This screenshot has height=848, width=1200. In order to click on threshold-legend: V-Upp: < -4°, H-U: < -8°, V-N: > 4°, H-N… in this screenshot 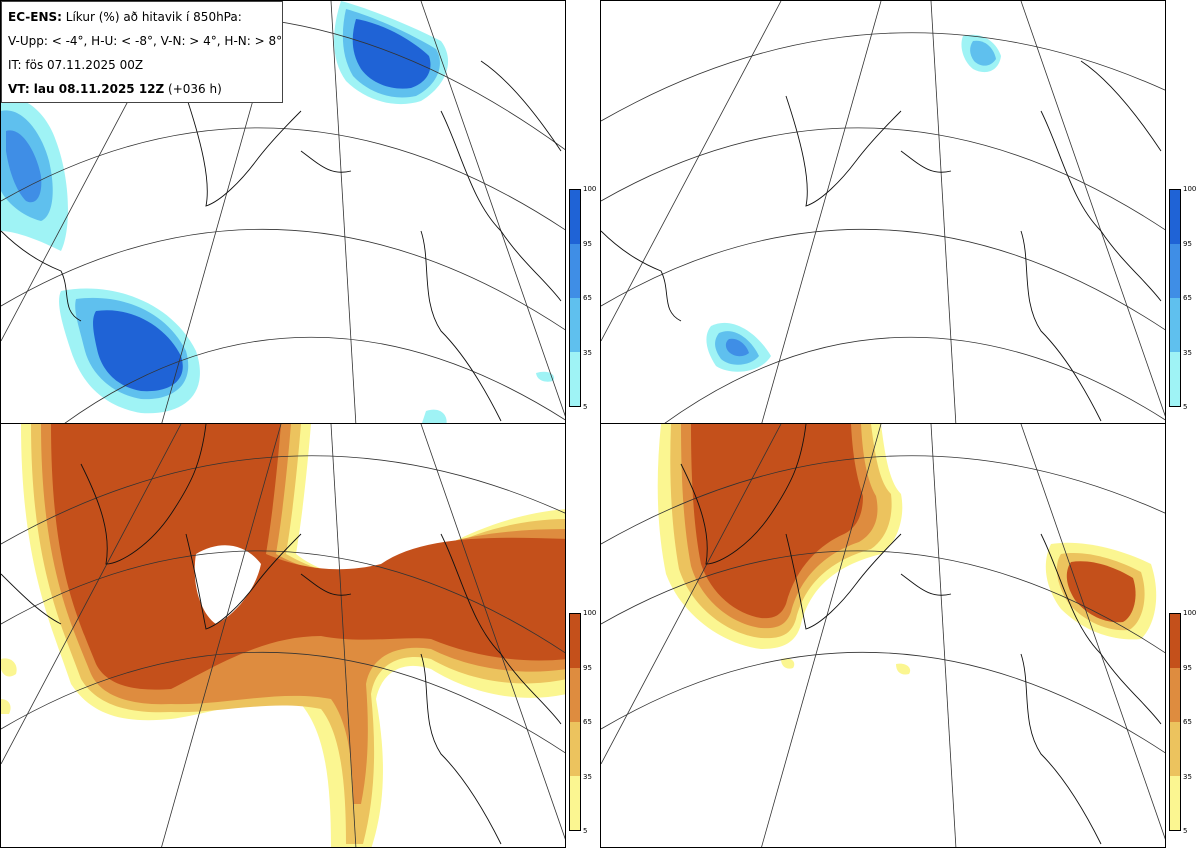, I will do `click(145, 41)`.